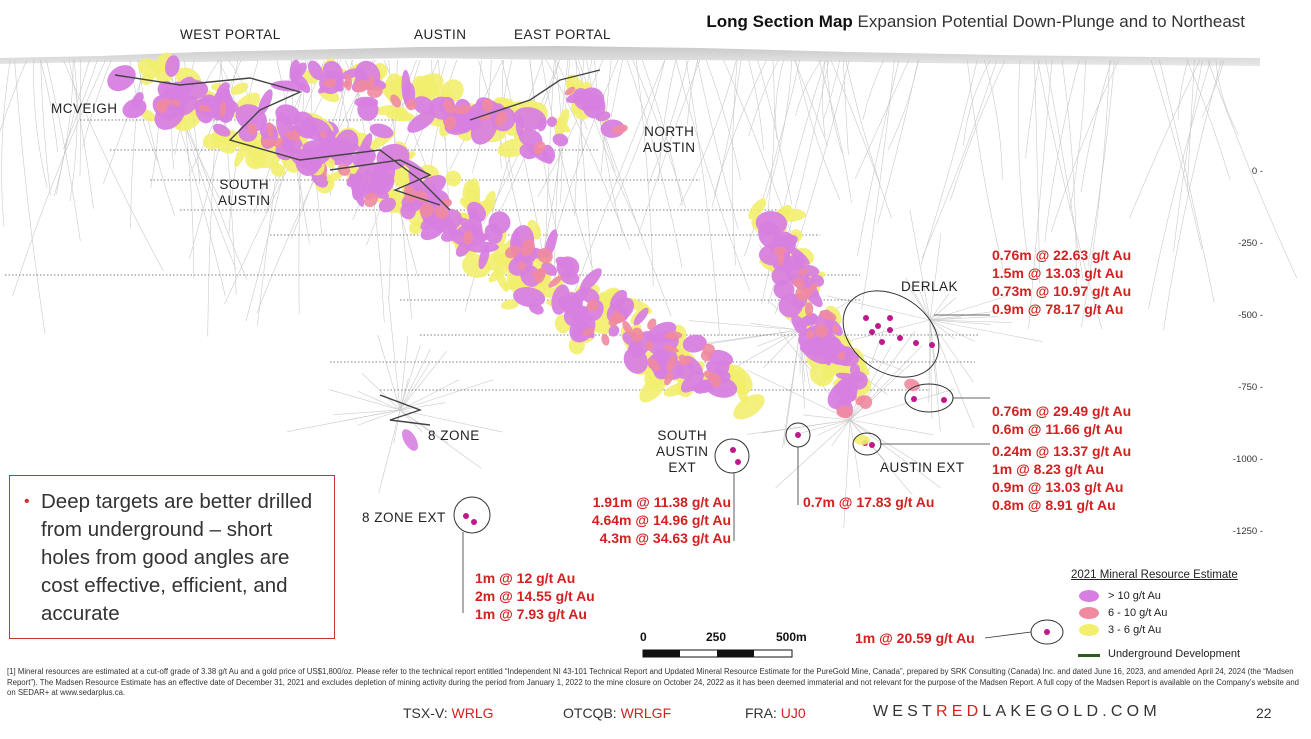 This screenshot has height=739, width=1311. I want to click on website-link: WESTREDLAKEGOLD.COM, so click(1017, 712).